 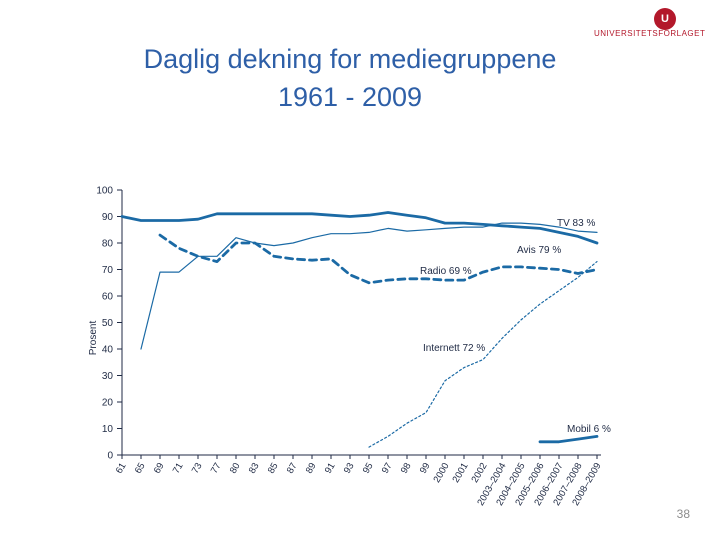 What do you see at coordinates (104, 191) in the screenshot?
I see `y-tick-label: 100` at bounding box center [104, 191].